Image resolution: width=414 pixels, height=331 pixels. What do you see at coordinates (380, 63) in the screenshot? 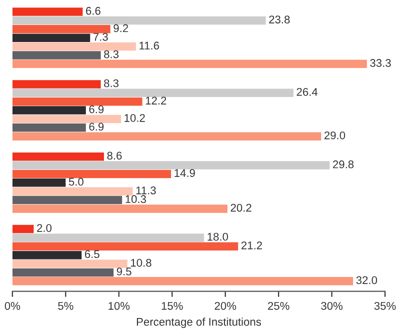
I see `data-label: 33.3` at bounding box center [380, 63].